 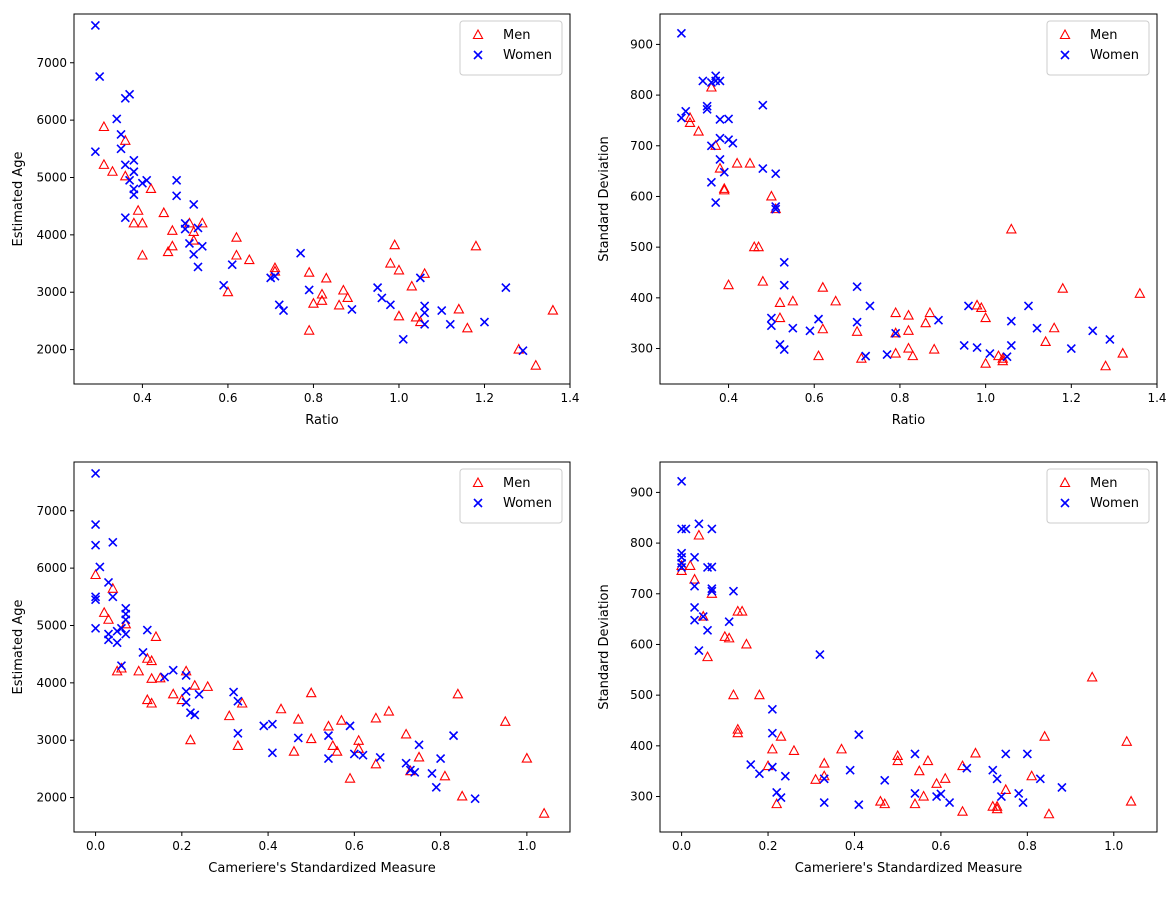 I want to click on markers, so click(x=906, y=647).